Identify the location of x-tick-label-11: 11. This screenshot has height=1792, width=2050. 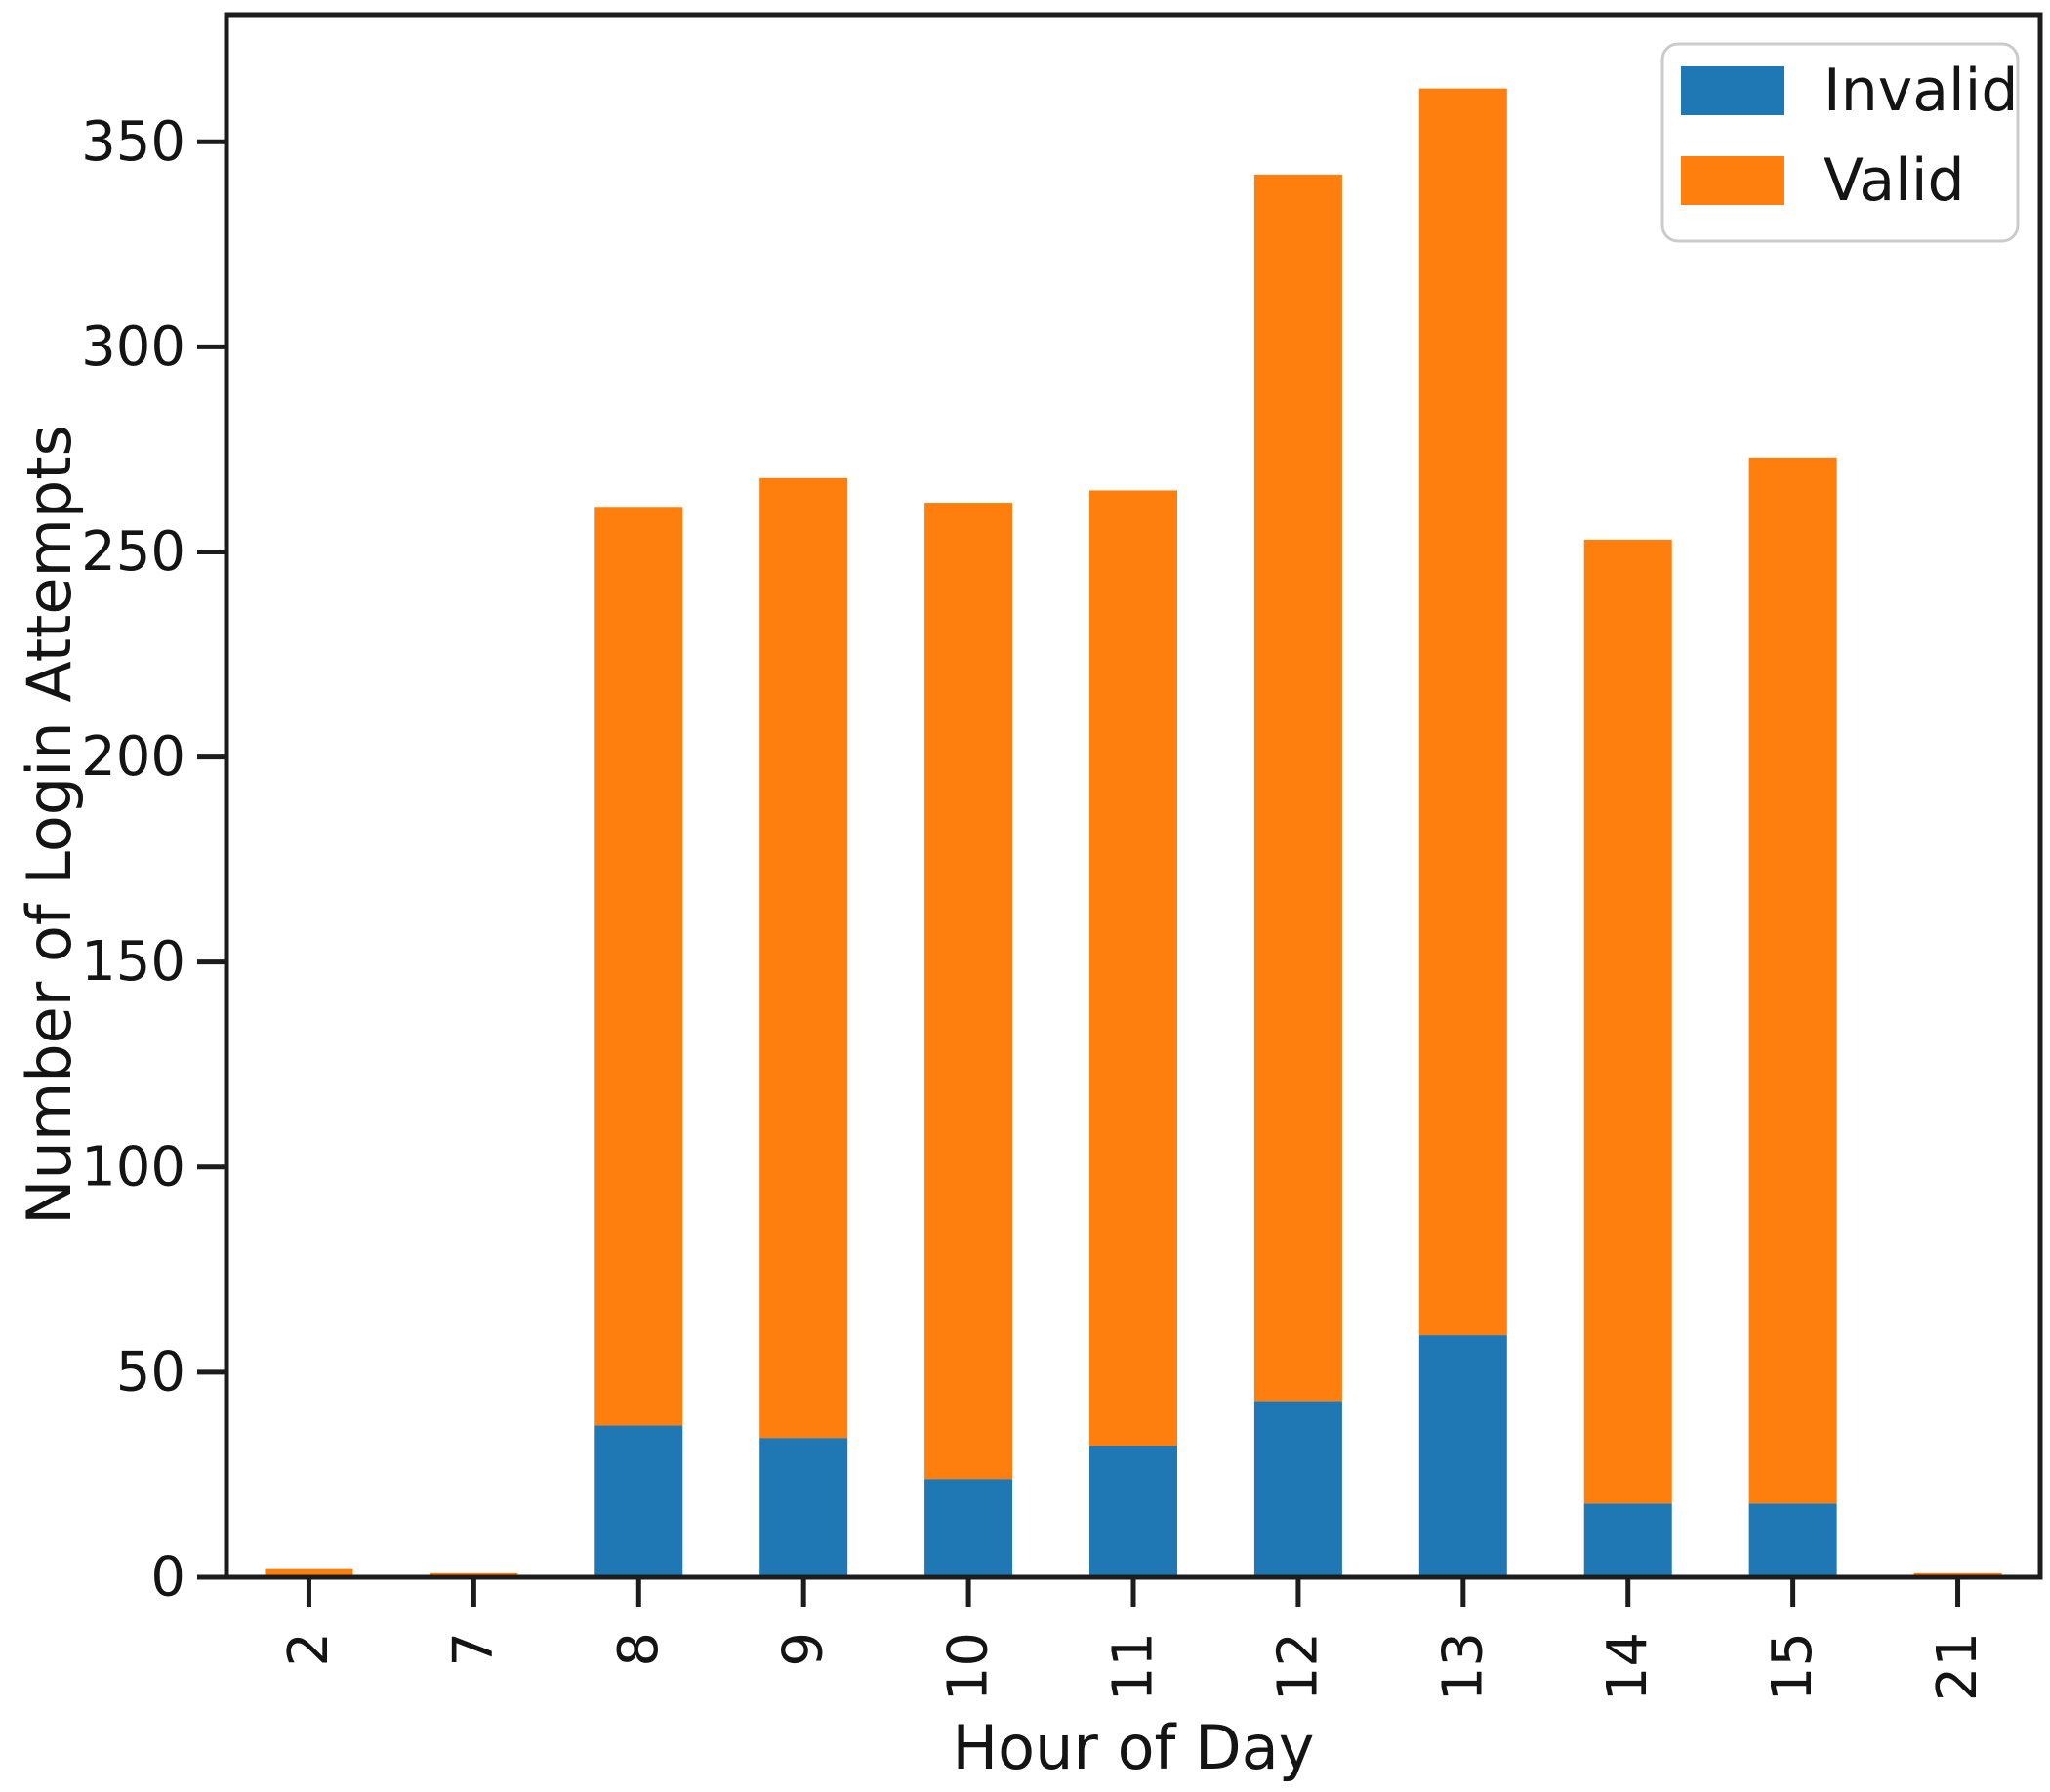
(1134, 1666).